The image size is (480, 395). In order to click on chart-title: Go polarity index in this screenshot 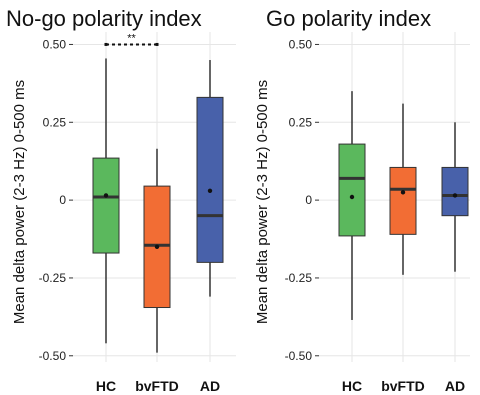, I will do `click(348, 18)`.